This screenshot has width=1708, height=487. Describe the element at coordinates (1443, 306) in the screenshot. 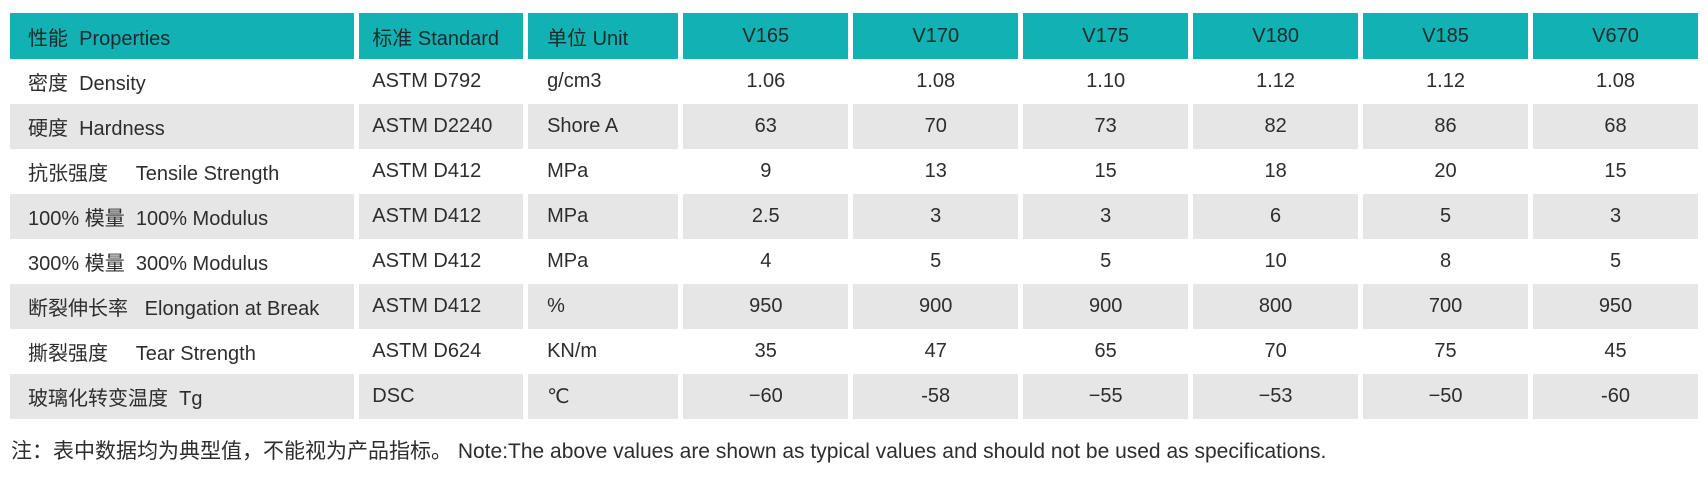

I see `value-cell: 700` at that location.